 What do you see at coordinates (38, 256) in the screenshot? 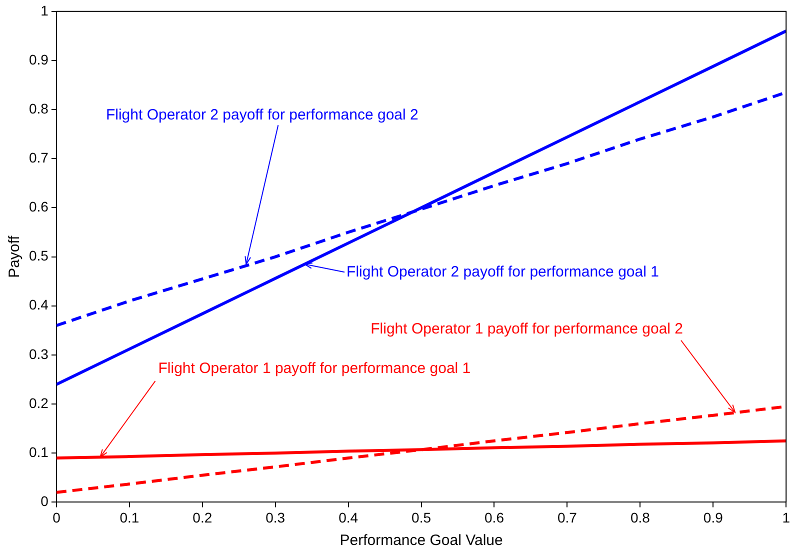
I see `y-tick-label: 0.5` at bounding box center [38, 256].